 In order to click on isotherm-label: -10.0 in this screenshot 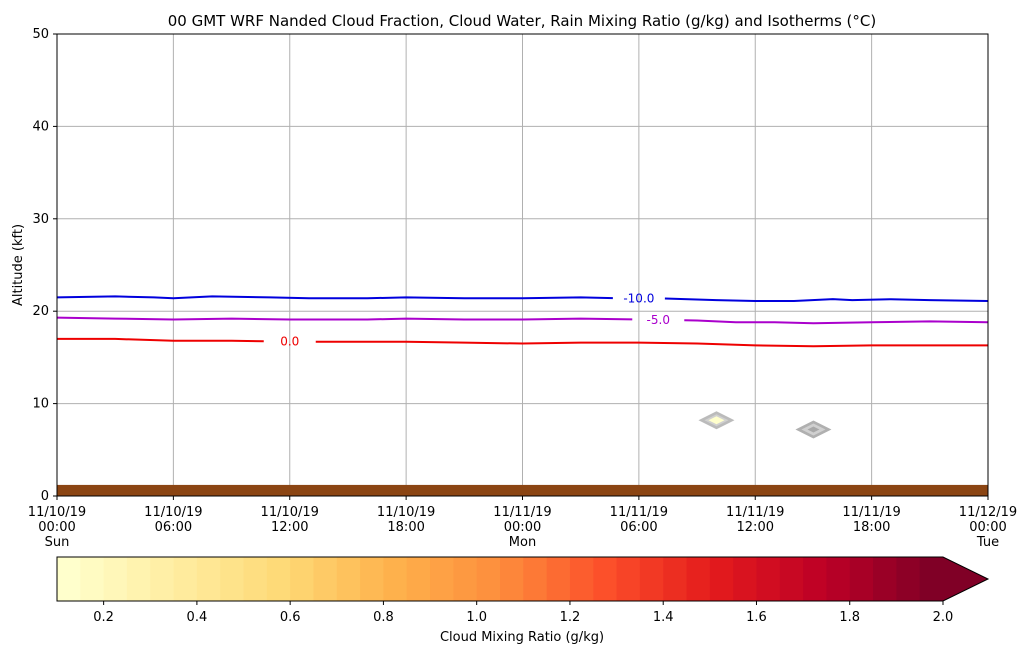, I will do `click(638, 298)`.